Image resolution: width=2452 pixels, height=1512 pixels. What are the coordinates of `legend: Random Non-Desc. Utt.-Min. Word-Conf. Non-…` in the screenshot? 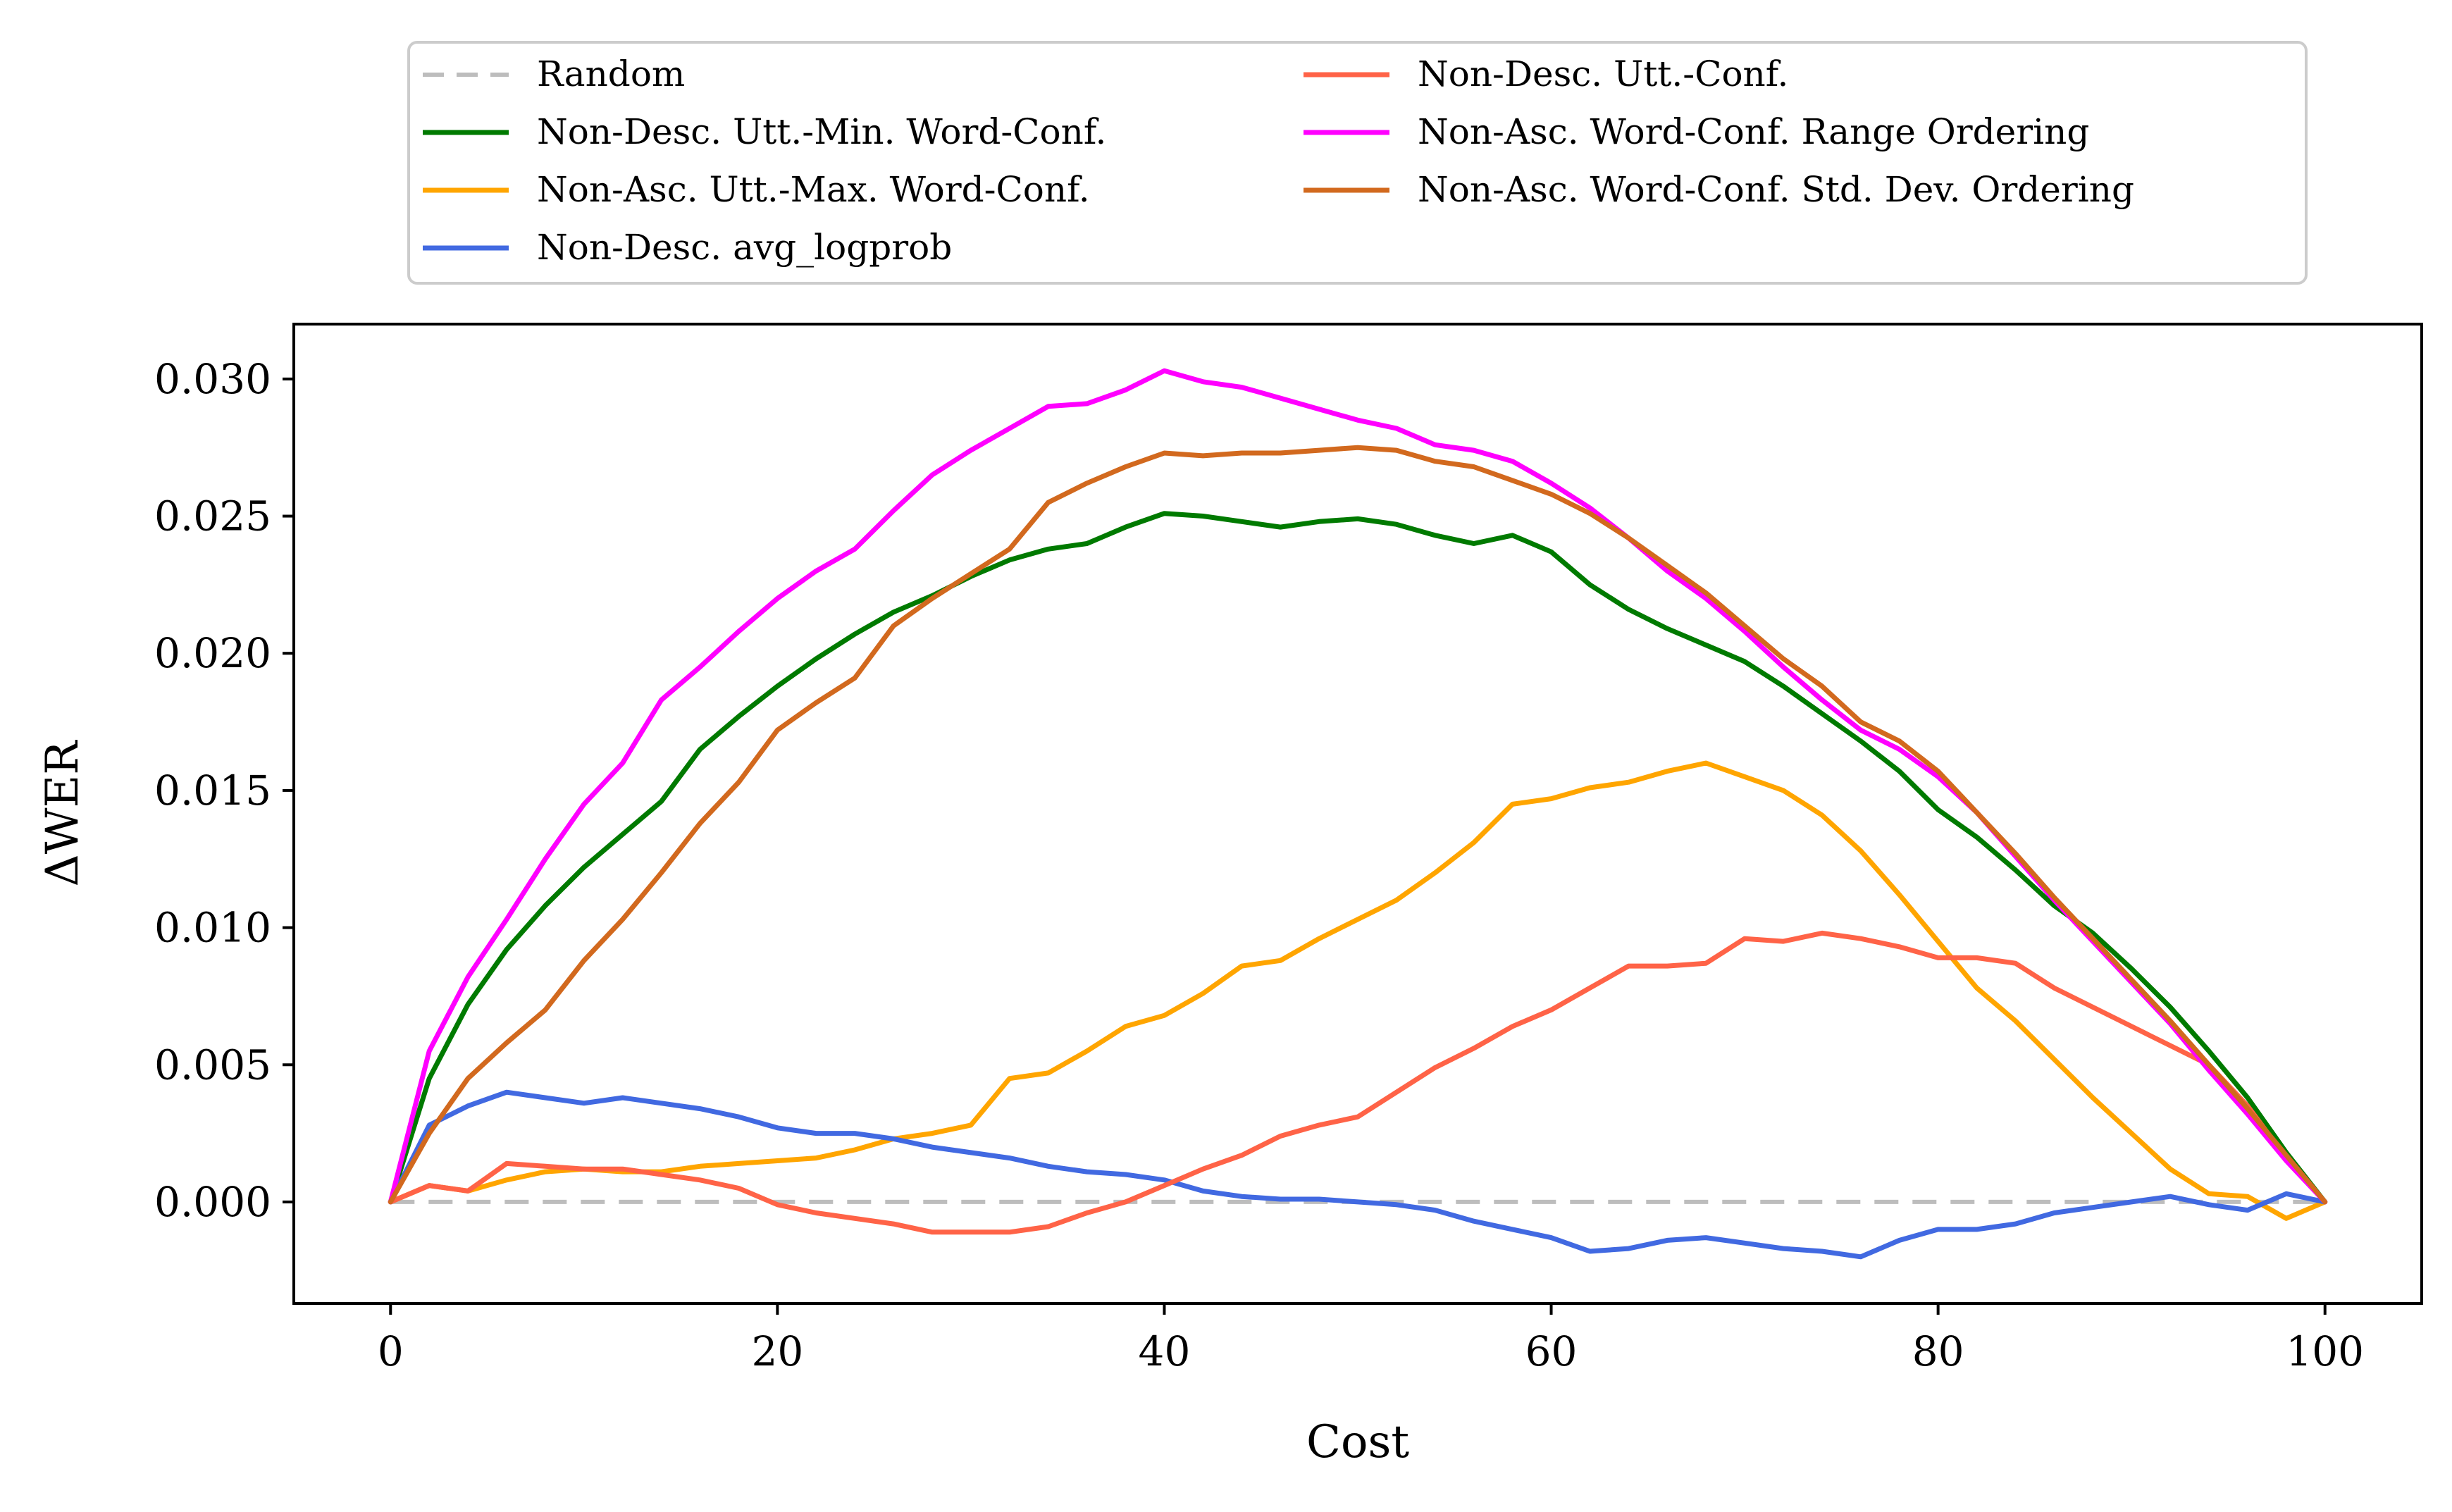 It's located at (1358, 163).